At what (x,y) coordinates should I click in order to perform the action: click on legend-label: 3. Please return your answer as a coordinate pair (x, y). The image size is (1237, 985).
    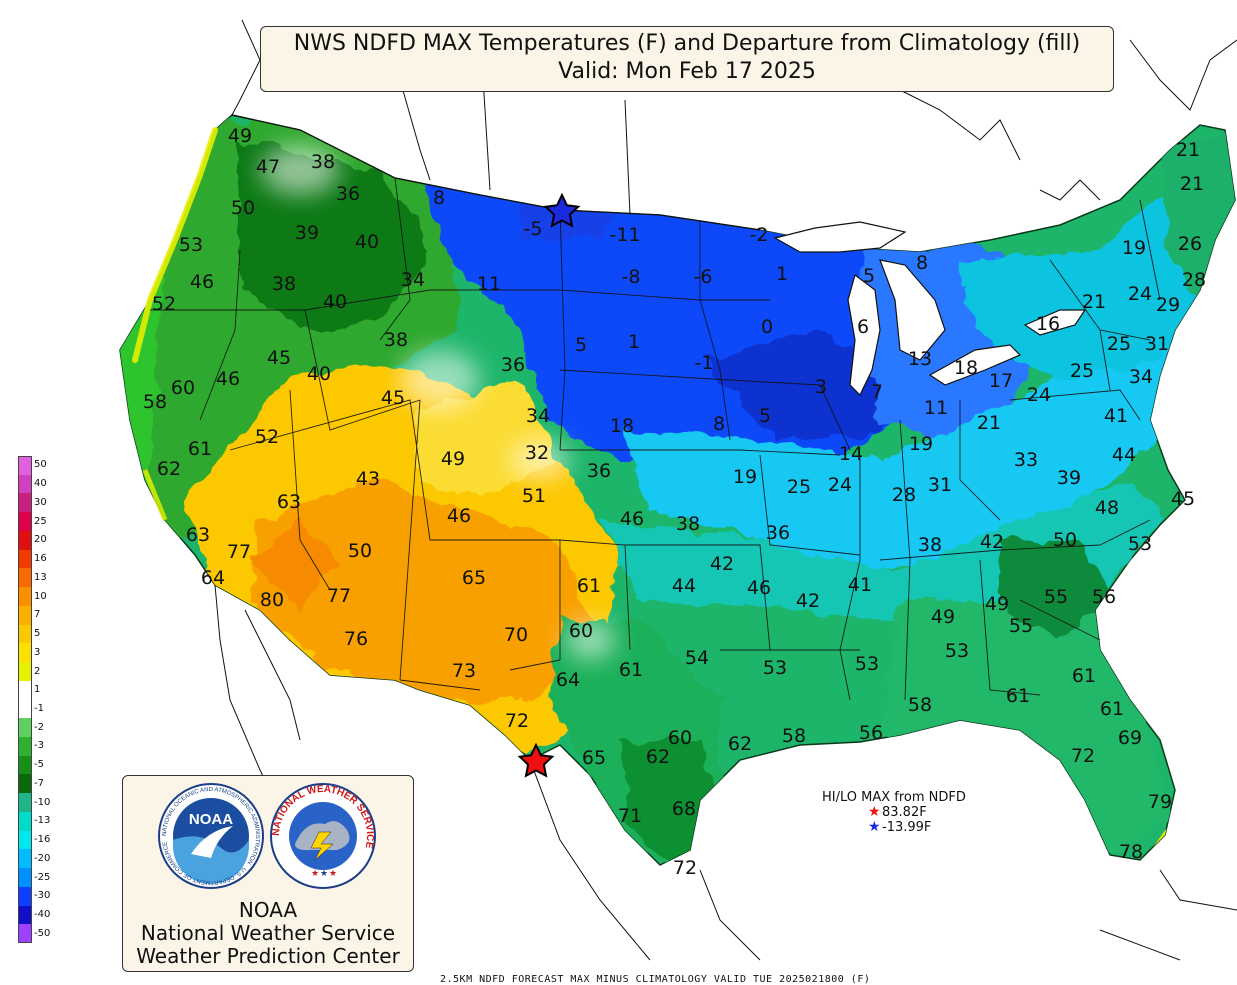
    Looking at the image, I should click on (37, 652).